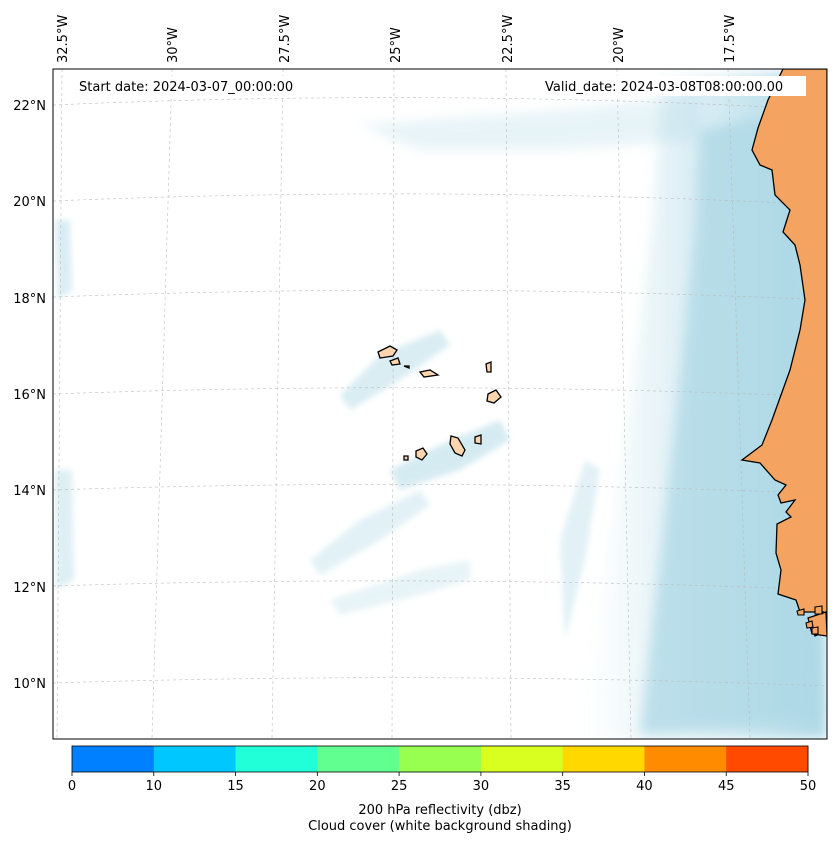  Describe the element at coordinates (421, 454) in the screenshot. I see `island-fogo` at that location.